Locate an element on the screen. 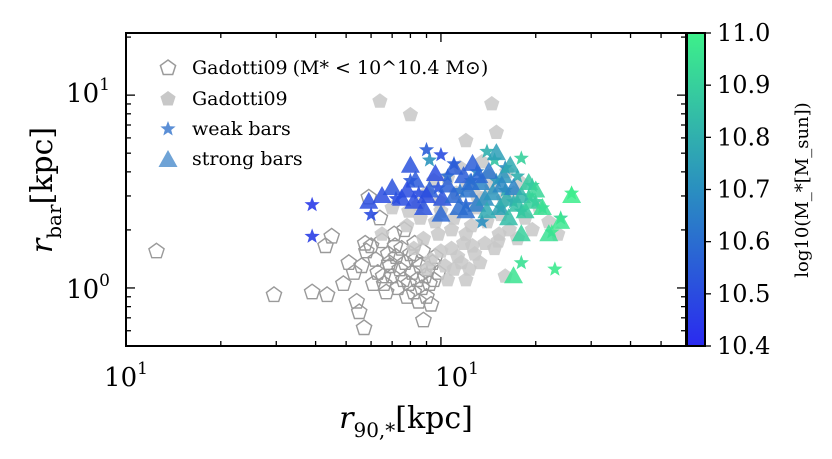 The height and width of the screenshot is (459, 832). legend-item-gadotti-low-mass: Gadotti09 (M* < 10^10.4 M⊙) is located at coordinates (323, 68).